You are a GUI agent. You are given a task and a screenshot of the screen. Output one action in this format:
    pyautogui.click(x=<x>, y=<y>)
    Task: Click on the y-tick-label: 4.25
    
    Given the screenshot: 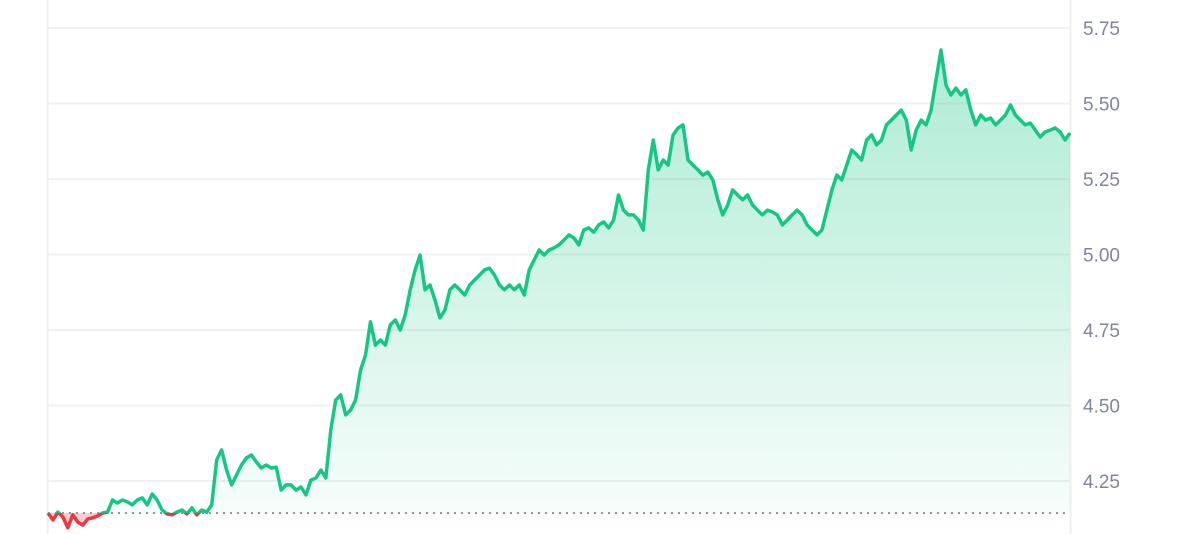 What is the action you would take?
    pyautogui.click(x=1101, y=482)
    